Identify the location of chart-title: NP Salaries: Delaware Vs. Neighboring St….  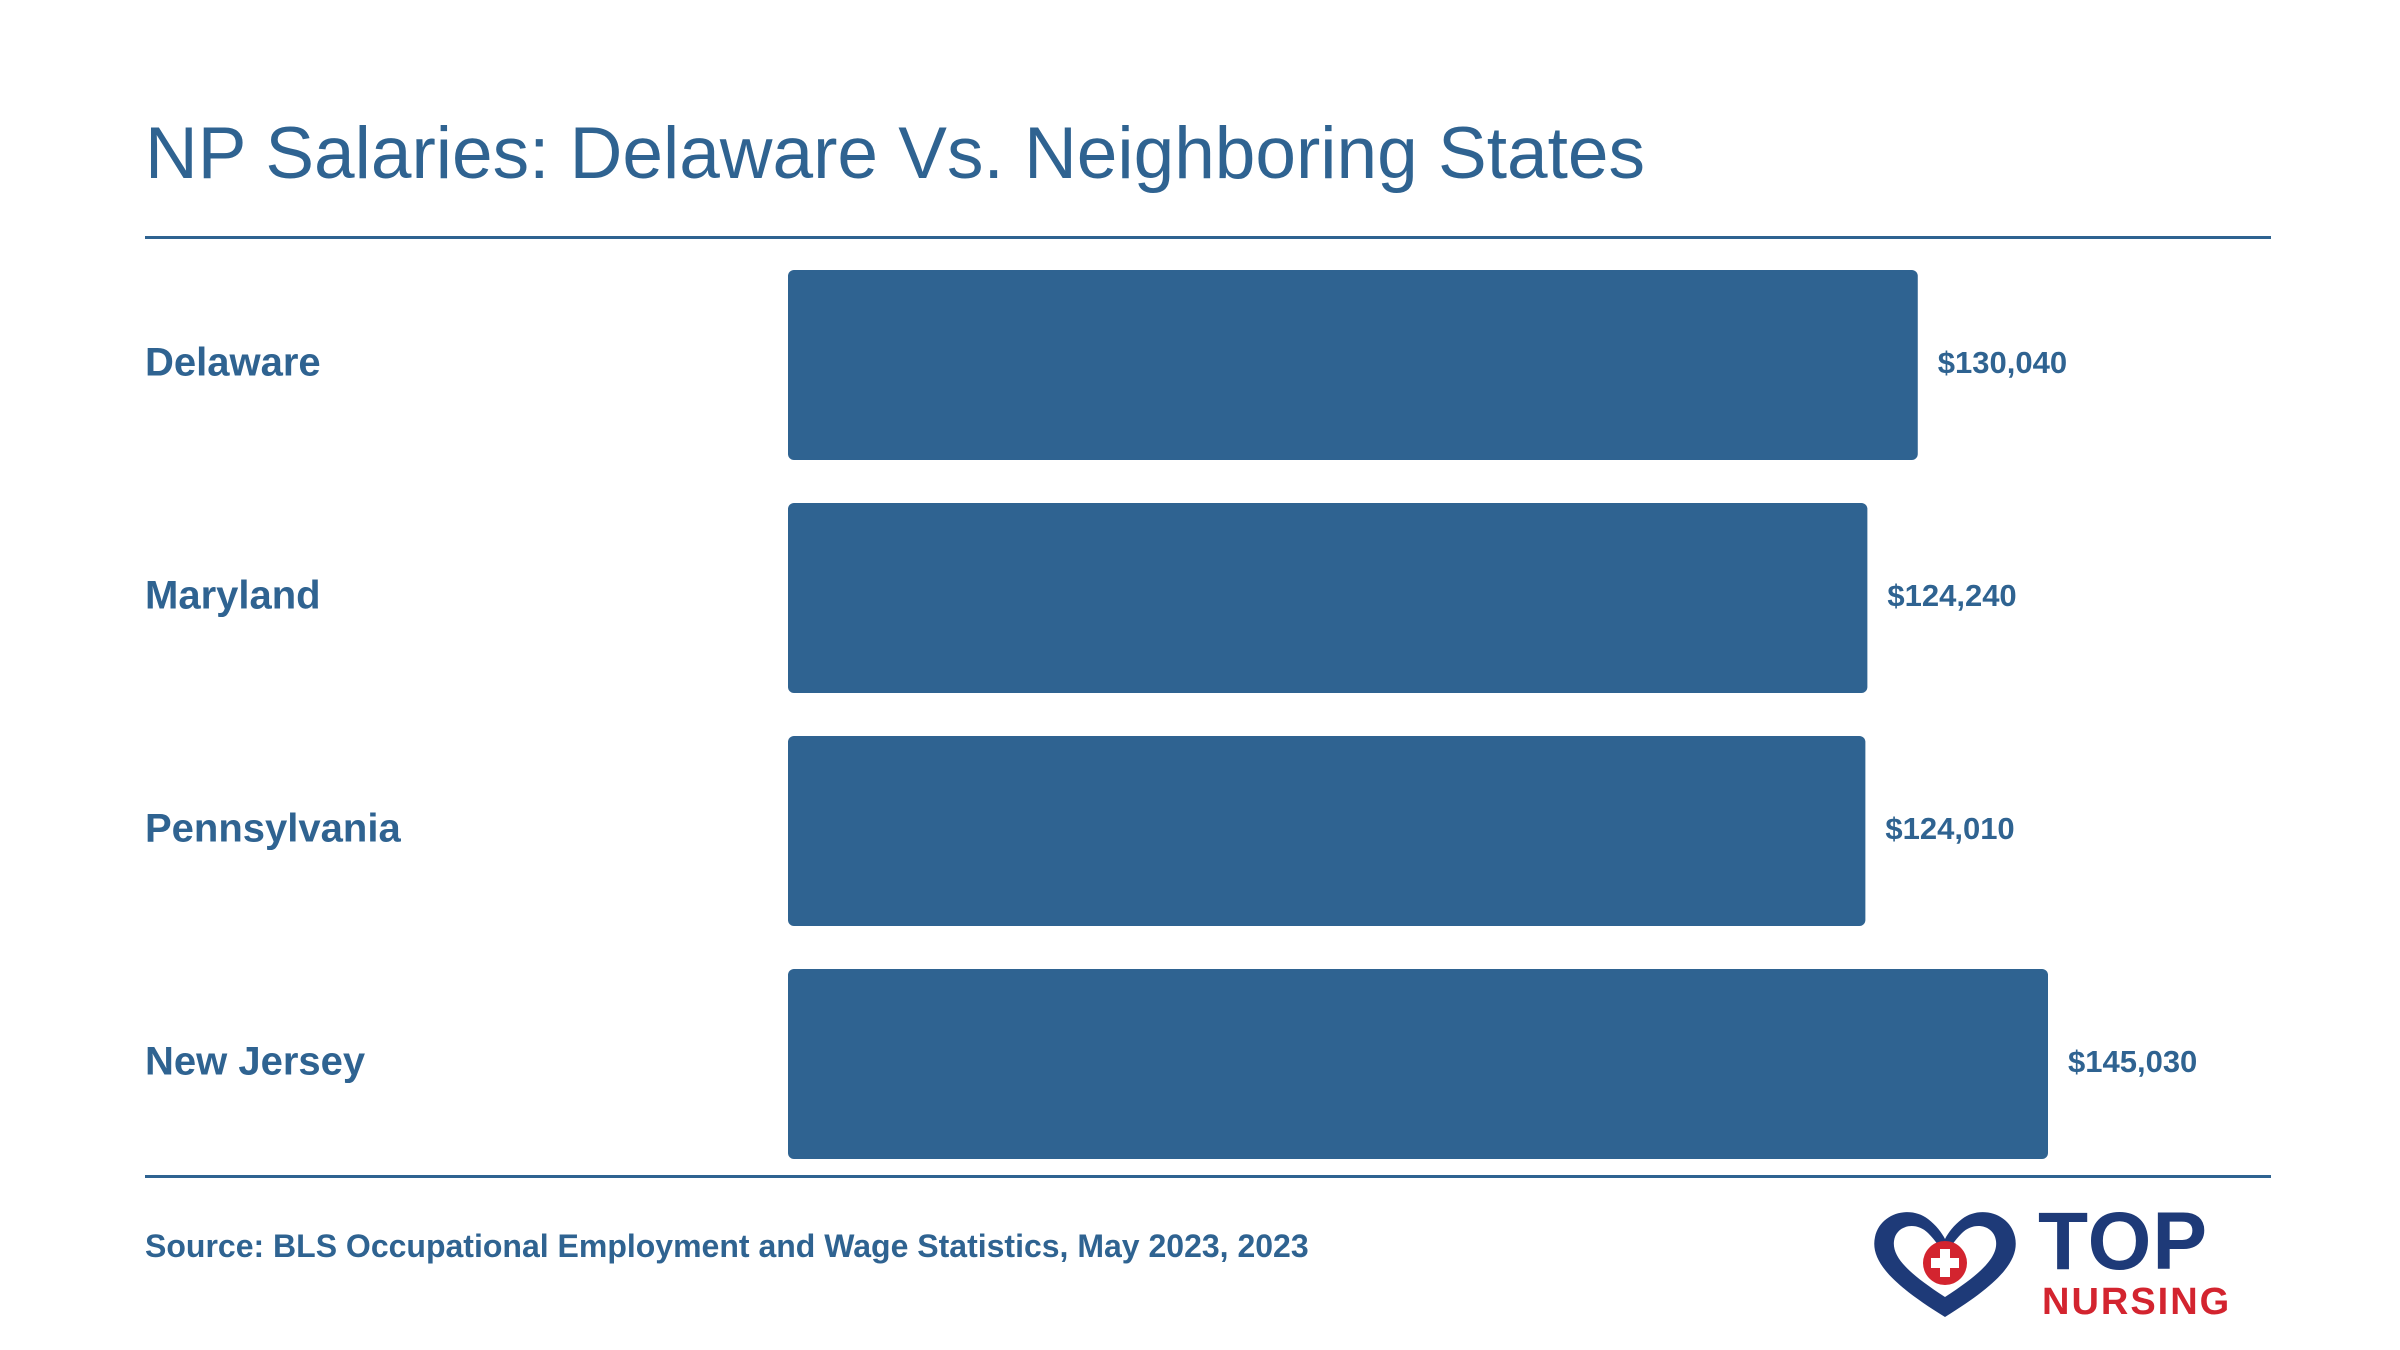
(895, 153).